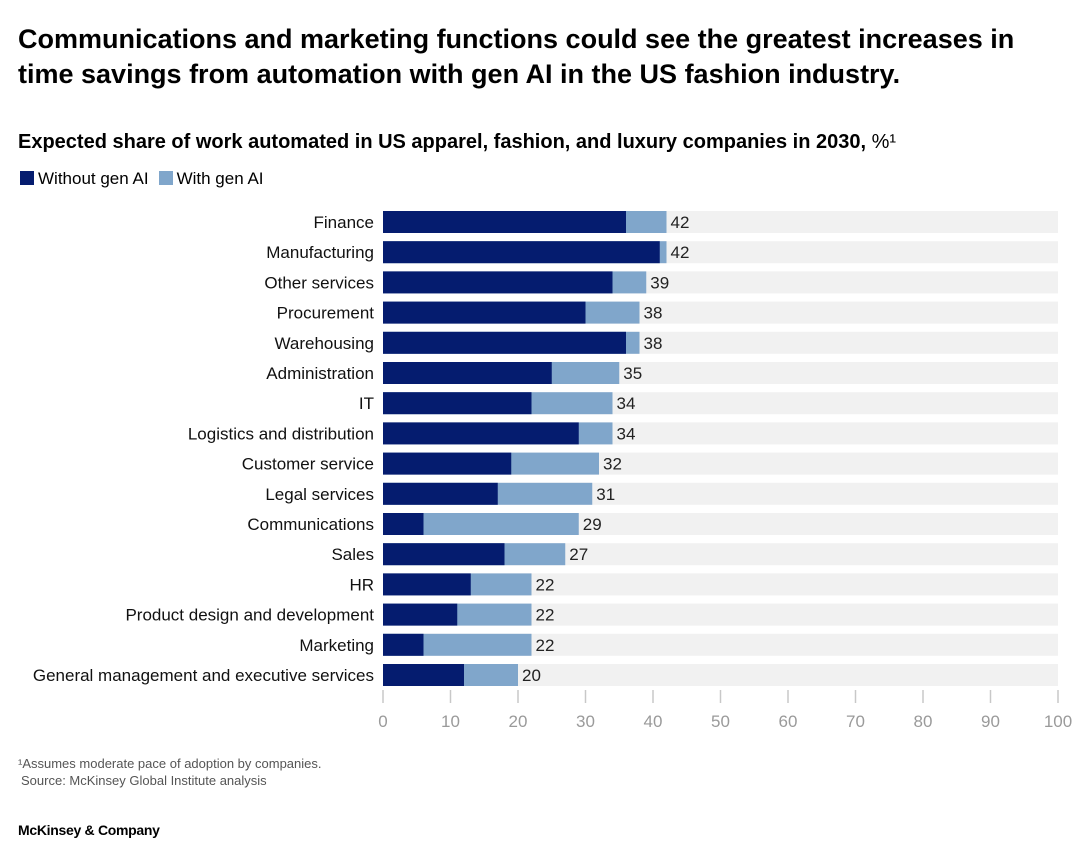 This screenshot has height=860, width=1080. What do you see at coordinates (93, 178) in the screenshot?
I see `legend-label: Without gen AI` at bounding box center [93, 178].